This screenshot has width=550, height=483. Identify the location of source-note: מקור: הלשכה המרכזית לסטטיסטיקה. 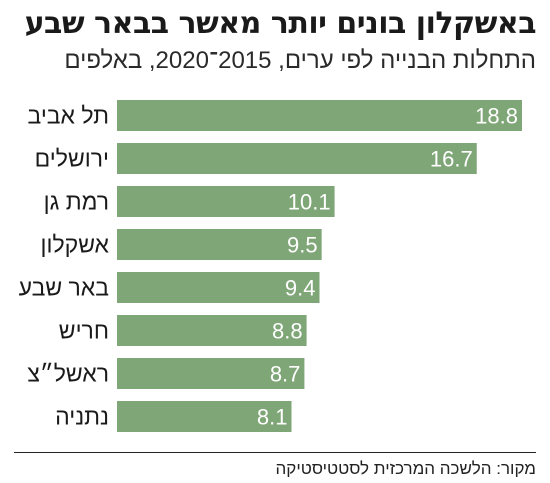
(405, 468).